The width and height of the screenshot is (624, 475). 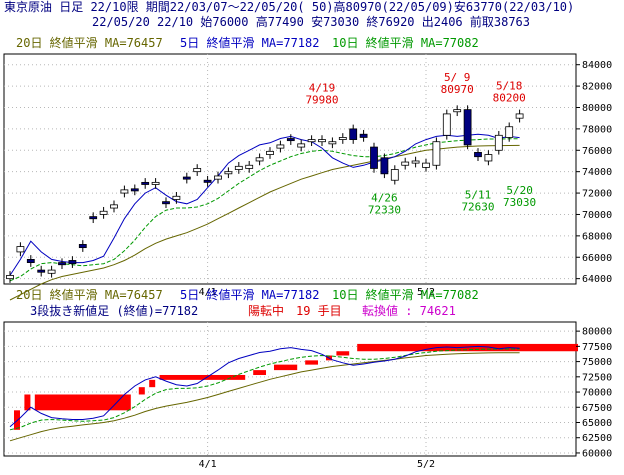 I want to click on lower-ytick-label: 62500, so click(x=597, y=438).